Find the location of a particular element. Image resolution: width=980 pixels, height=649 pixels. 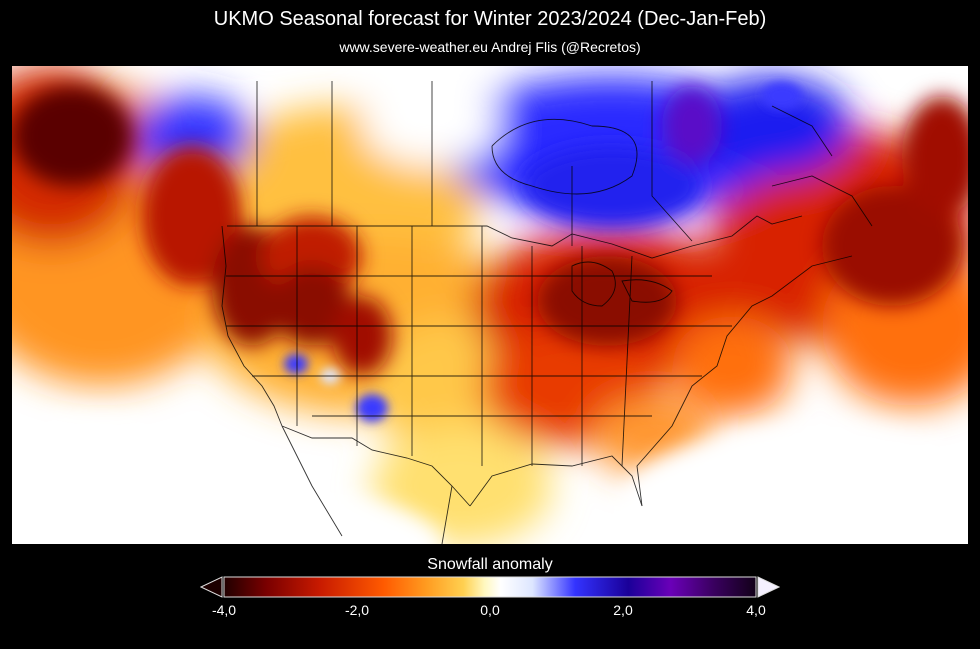

colorbar-gradient is located at coordinates (490, 587).